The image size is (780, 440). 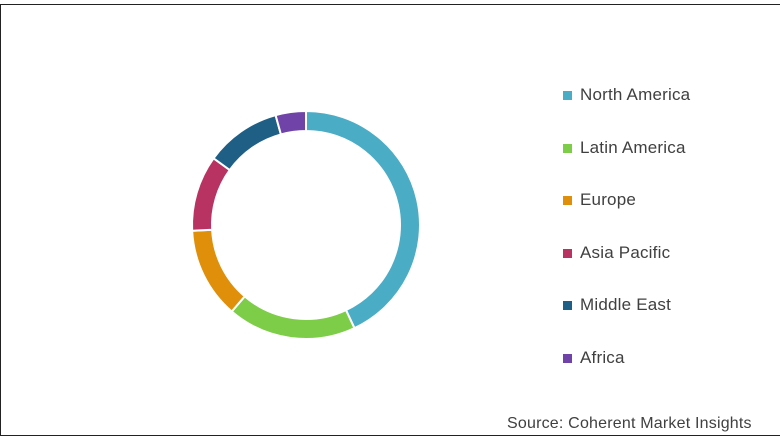 I want to click on donut-slice-europe, so click(x=219, y=270).